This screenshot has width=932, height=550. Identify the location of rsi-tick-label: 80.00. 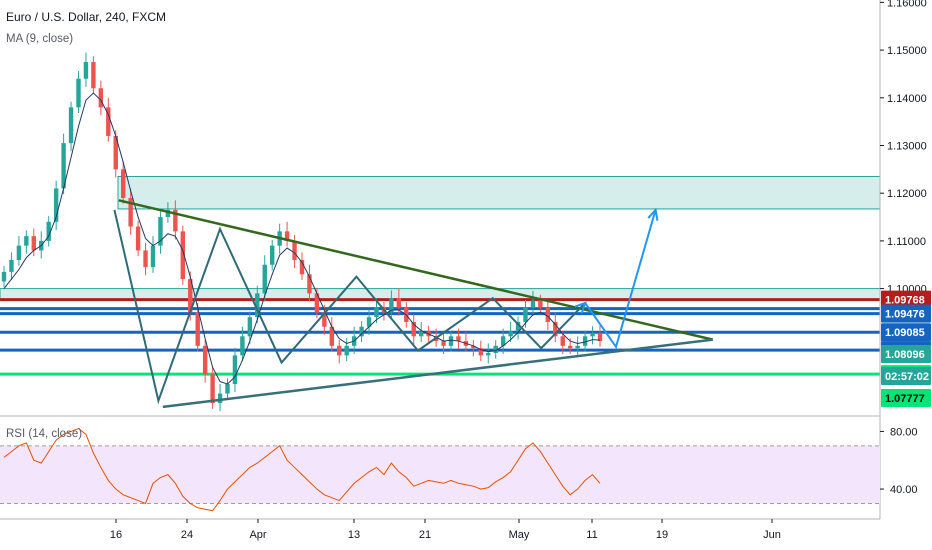
(904, 432).